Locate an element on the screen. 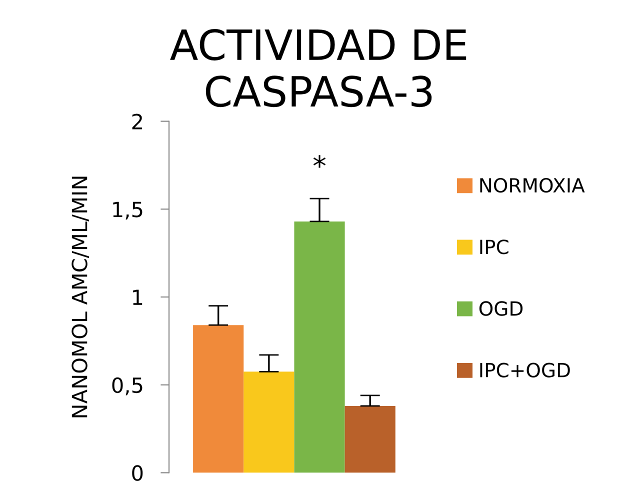 This screenshot has height=495, width=626. y-tick-label: 0,5 is located at coordinates (127, 386).